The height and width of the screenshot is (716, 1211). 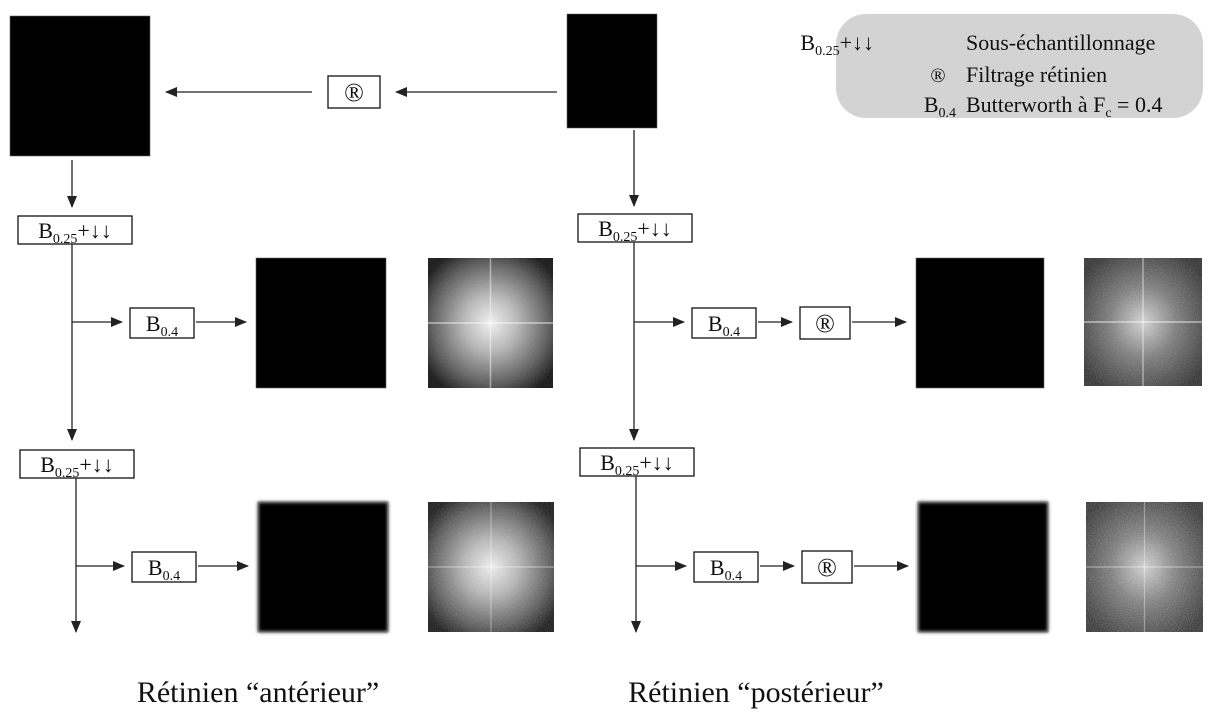 What do you see at coordinates (162, 325) in the screenshot?
I see `left-butterworth-label-1: B0.4` at bounding box center [162, 325].